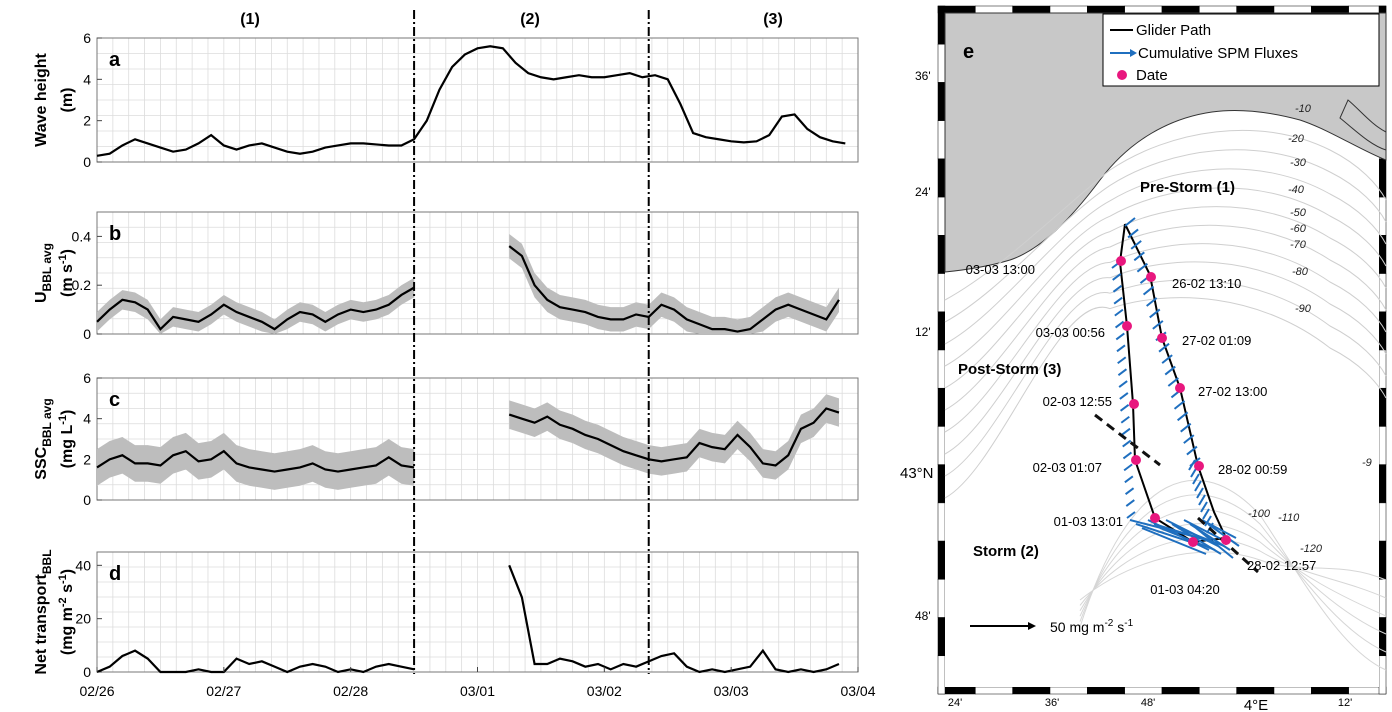 This screenshot has height=712, width=1392. What do you see at coordinates (41, 100) in the screenshot?
I see `y-axis-label: Wave height` at bounding box center [41, 100].